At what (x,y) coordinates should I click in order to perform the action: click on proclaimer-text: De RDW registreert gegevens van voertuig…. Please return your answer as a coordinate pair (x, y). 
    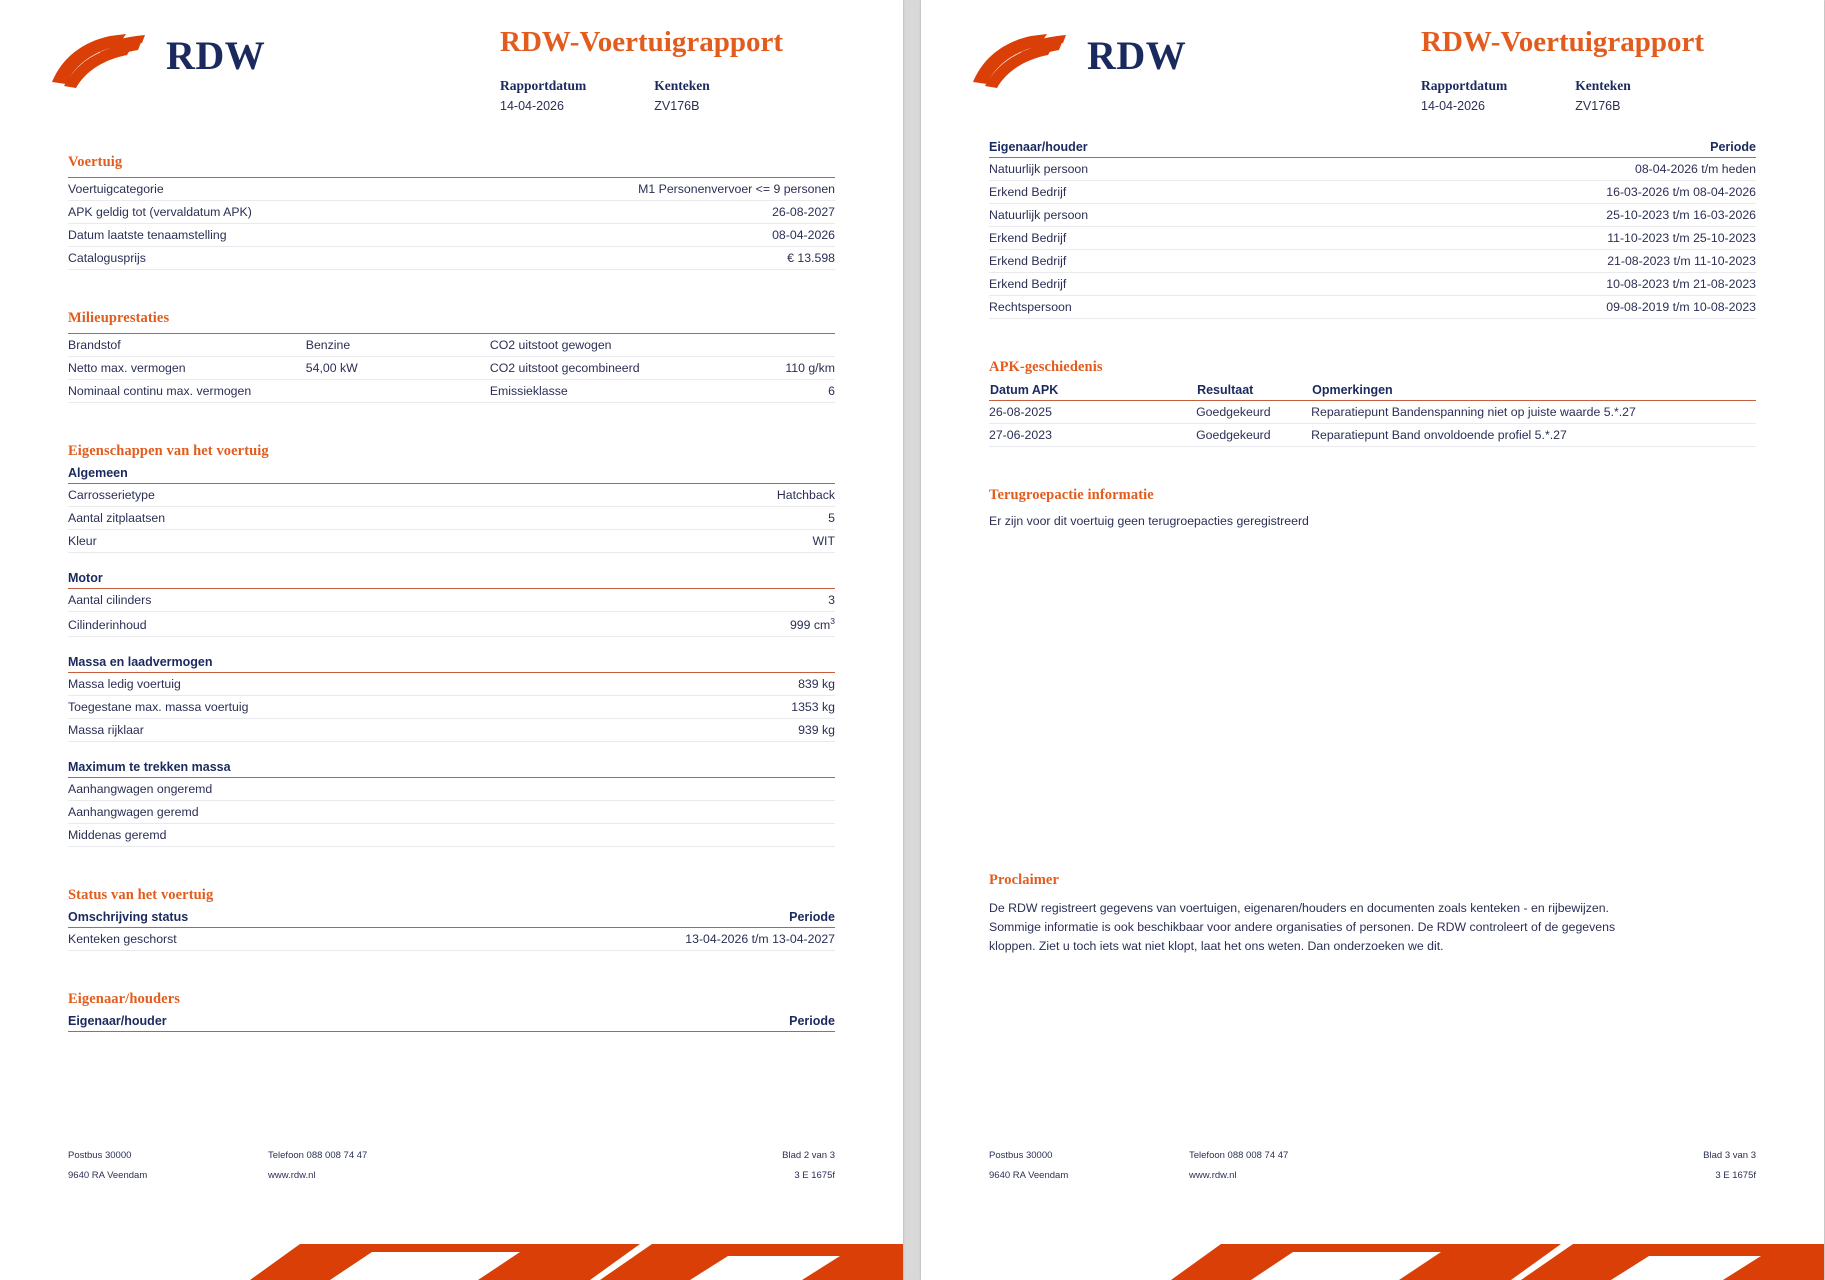
    Looking at the image, I should click on (1372, 927).